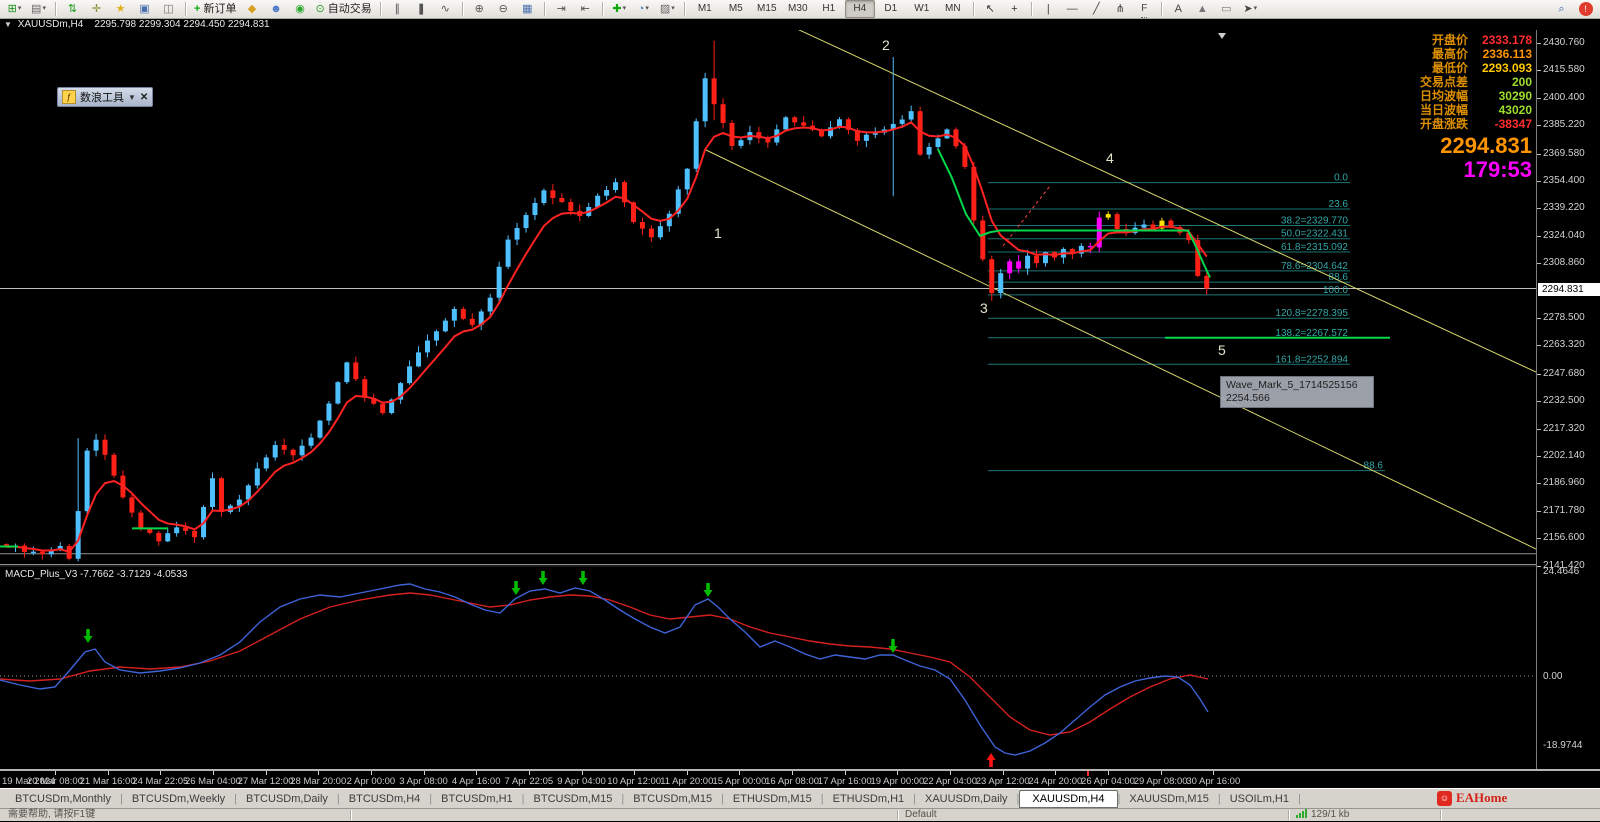  Describe the element at coordinates (1339, 204) in the screenshot. I see `svg-text: 23.6` at that location.